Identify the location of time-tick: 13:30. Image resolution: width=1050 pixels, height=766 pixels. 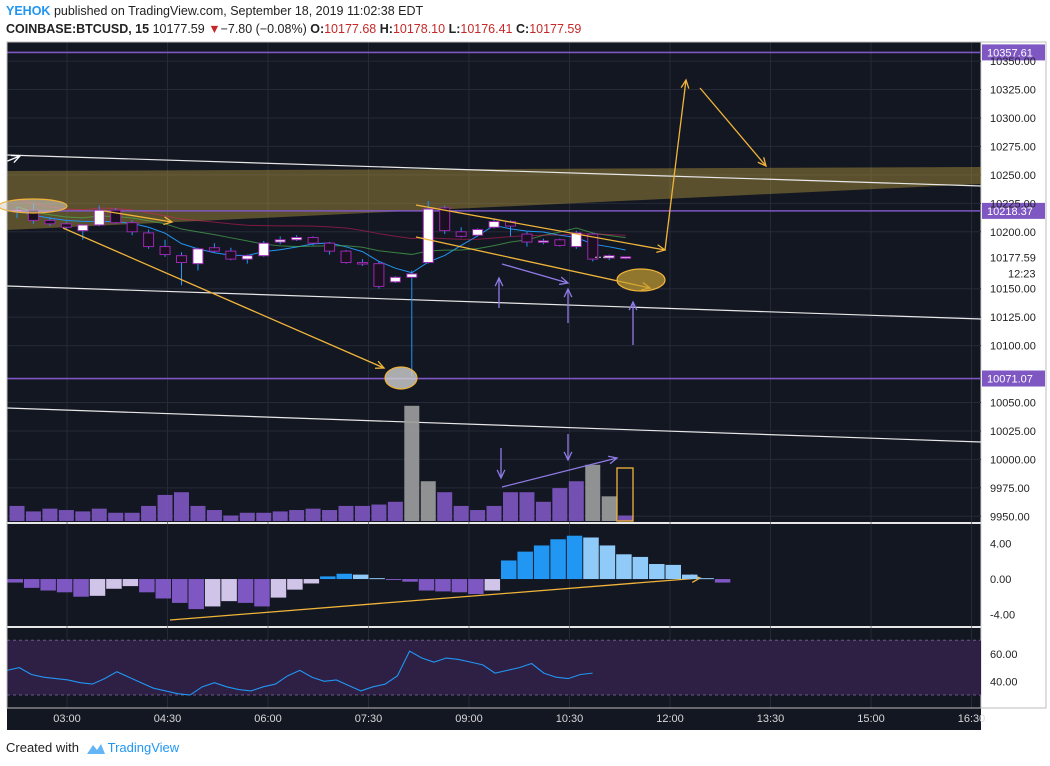
(771, 719).